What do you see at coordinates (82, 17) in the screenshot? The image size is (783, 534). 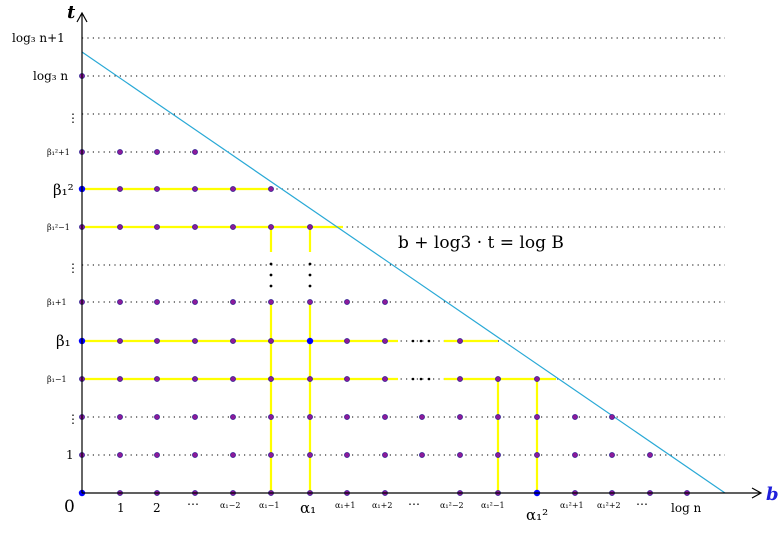 I see `arrow-up-icon` at bounding box center [82, 17].